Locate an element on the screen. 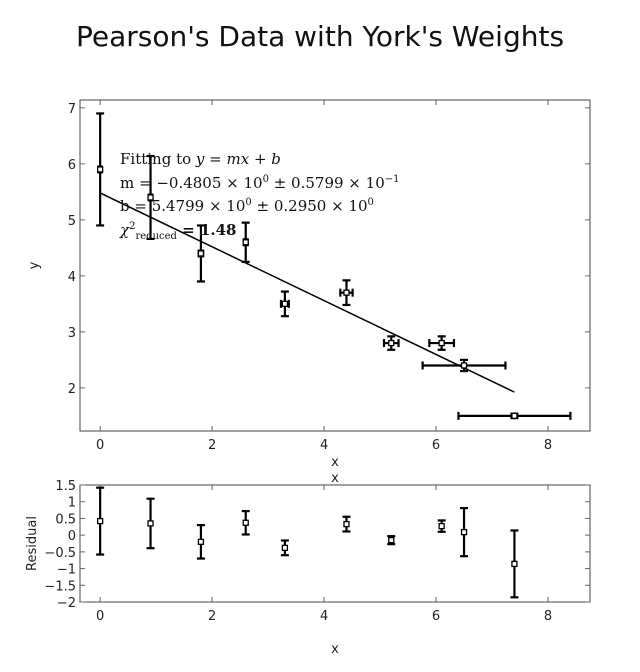 The image size is (640, 672). residual-y-tick-label: 1 is located at coordinates (72, 503).